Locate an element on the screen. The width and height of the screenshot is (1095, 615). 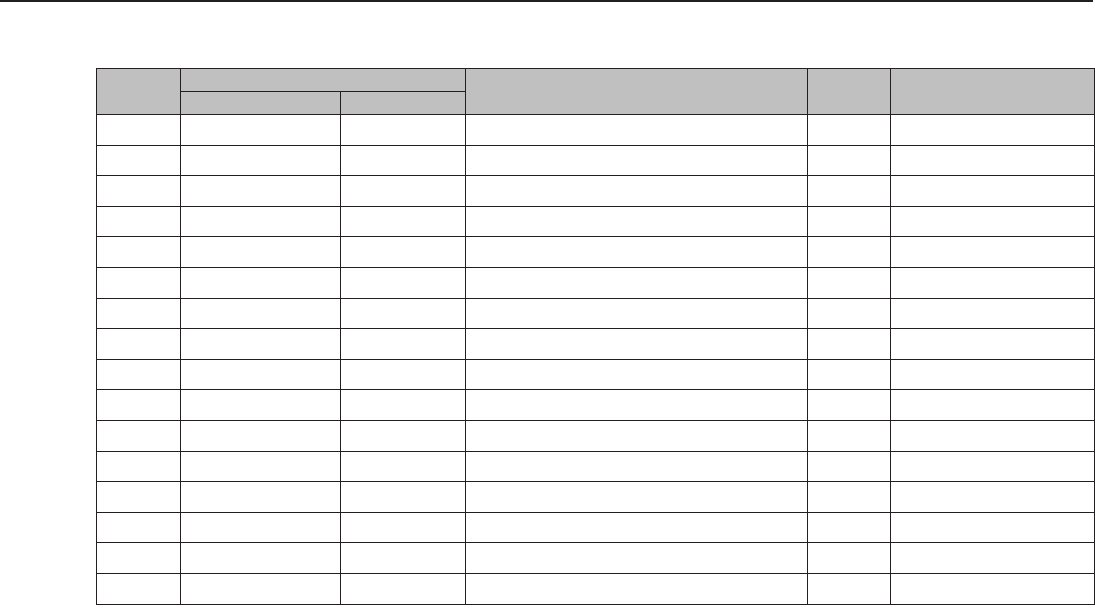
top-rule is located at coordinates (546, 1).